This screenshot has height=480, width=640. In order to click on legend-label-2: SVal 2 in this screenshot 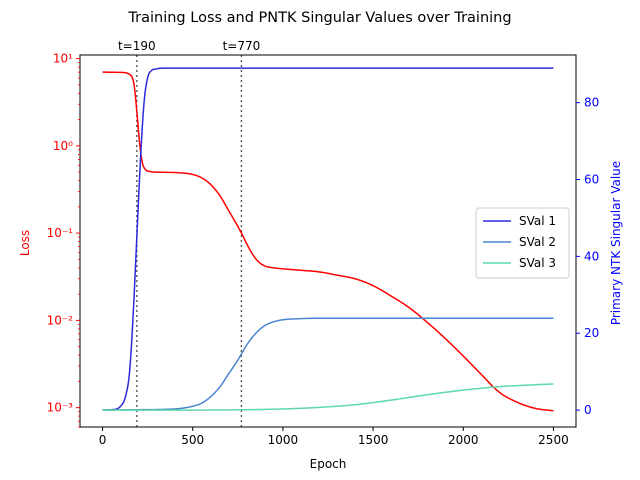, I will do `click(537, 242)`.